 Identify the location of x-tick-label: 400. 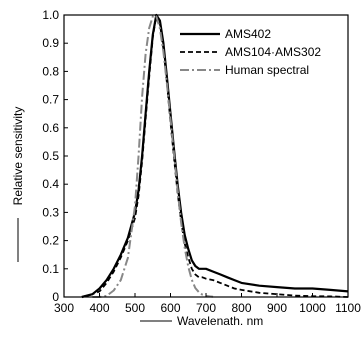
(99, 308).